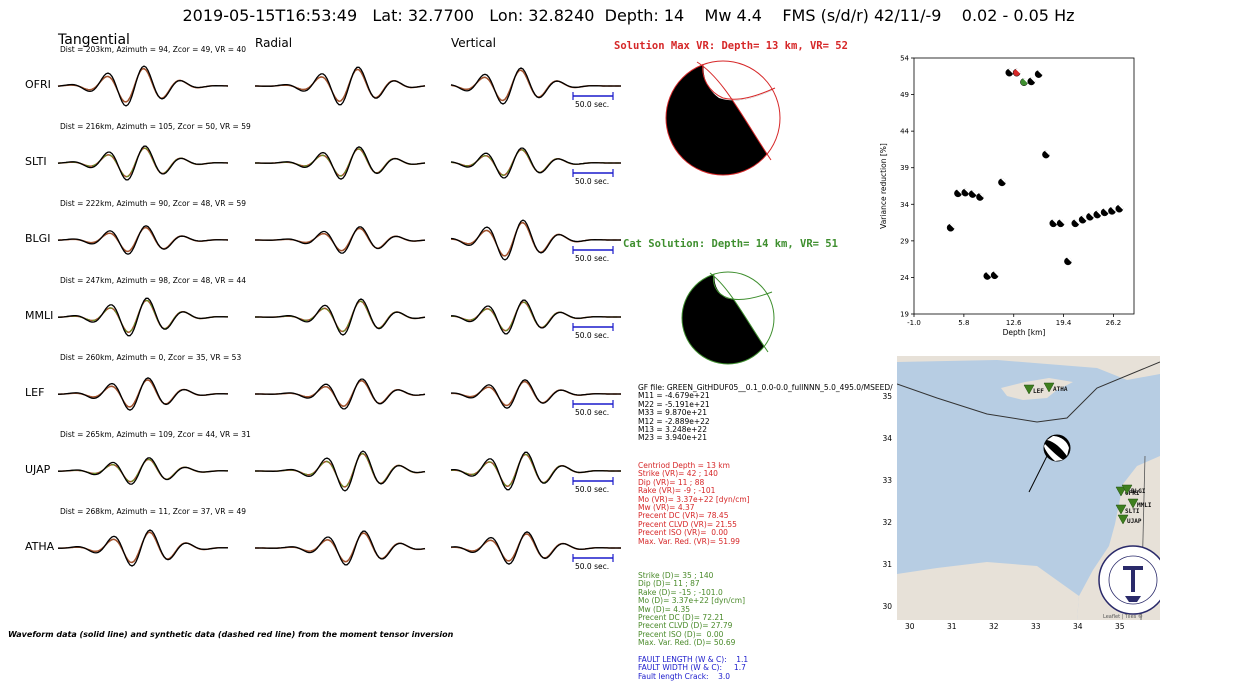 The height and width of the screenshot is (686, 1257). I want to click on map-y-tick-label: 35, so click(887, 396).